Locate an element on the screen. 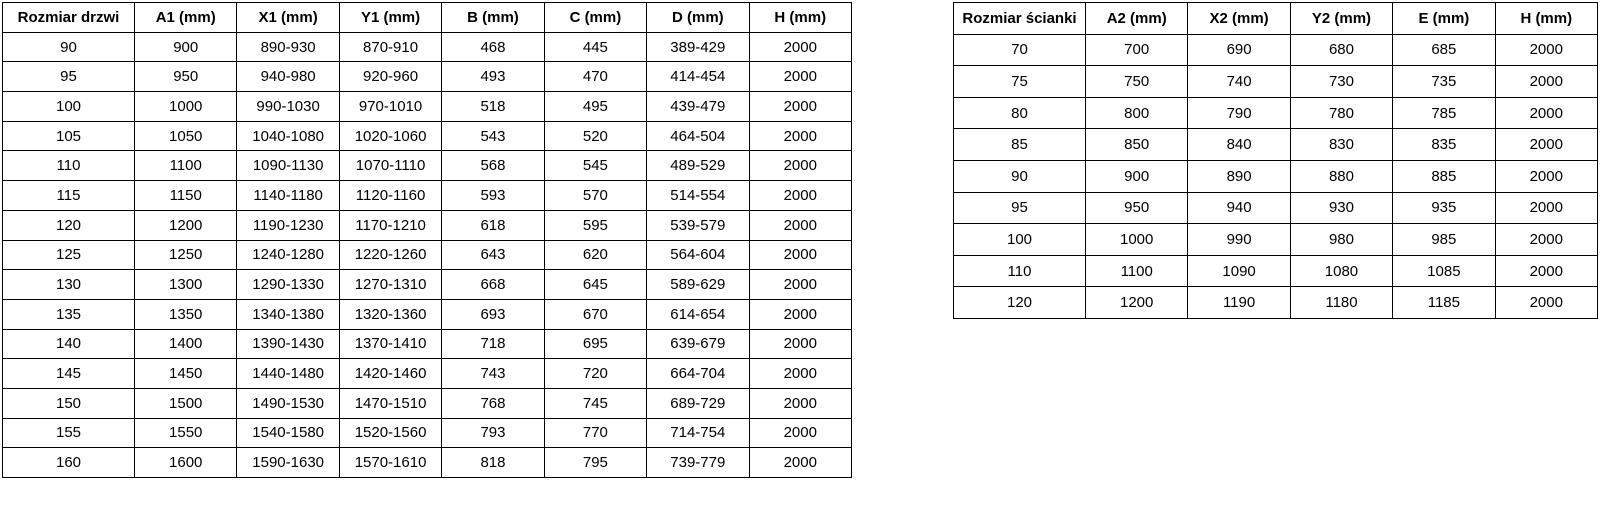  table-cell: 718 is located at coordinates (493, 344).